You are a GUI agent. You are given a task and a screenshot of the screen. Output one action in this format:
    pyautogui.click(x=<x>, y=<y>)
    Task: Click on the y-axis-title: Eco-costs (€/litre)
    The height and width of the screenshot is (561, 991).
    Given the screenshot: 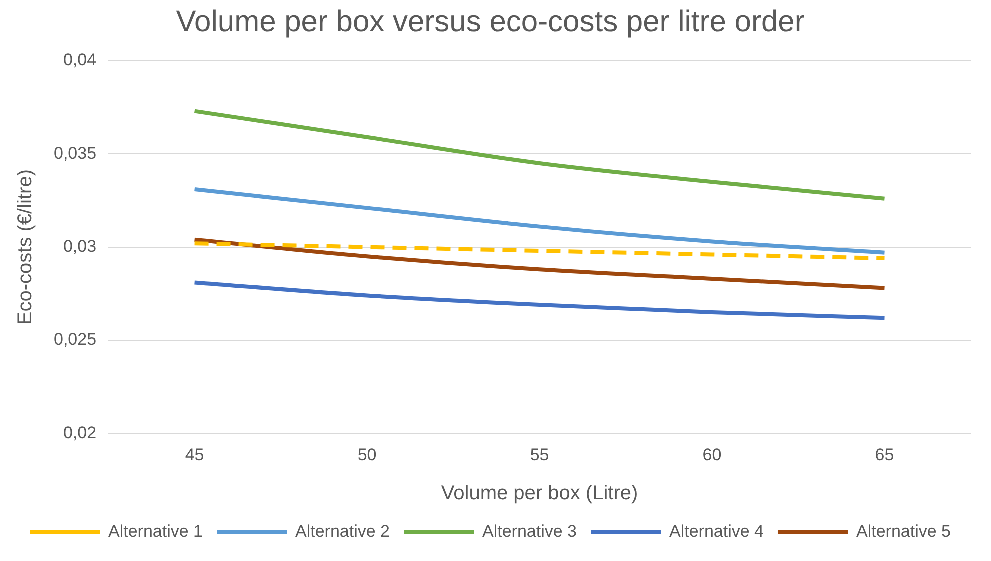 What is the action you would take?
    pyautogui.click(x=25, y=248)
    